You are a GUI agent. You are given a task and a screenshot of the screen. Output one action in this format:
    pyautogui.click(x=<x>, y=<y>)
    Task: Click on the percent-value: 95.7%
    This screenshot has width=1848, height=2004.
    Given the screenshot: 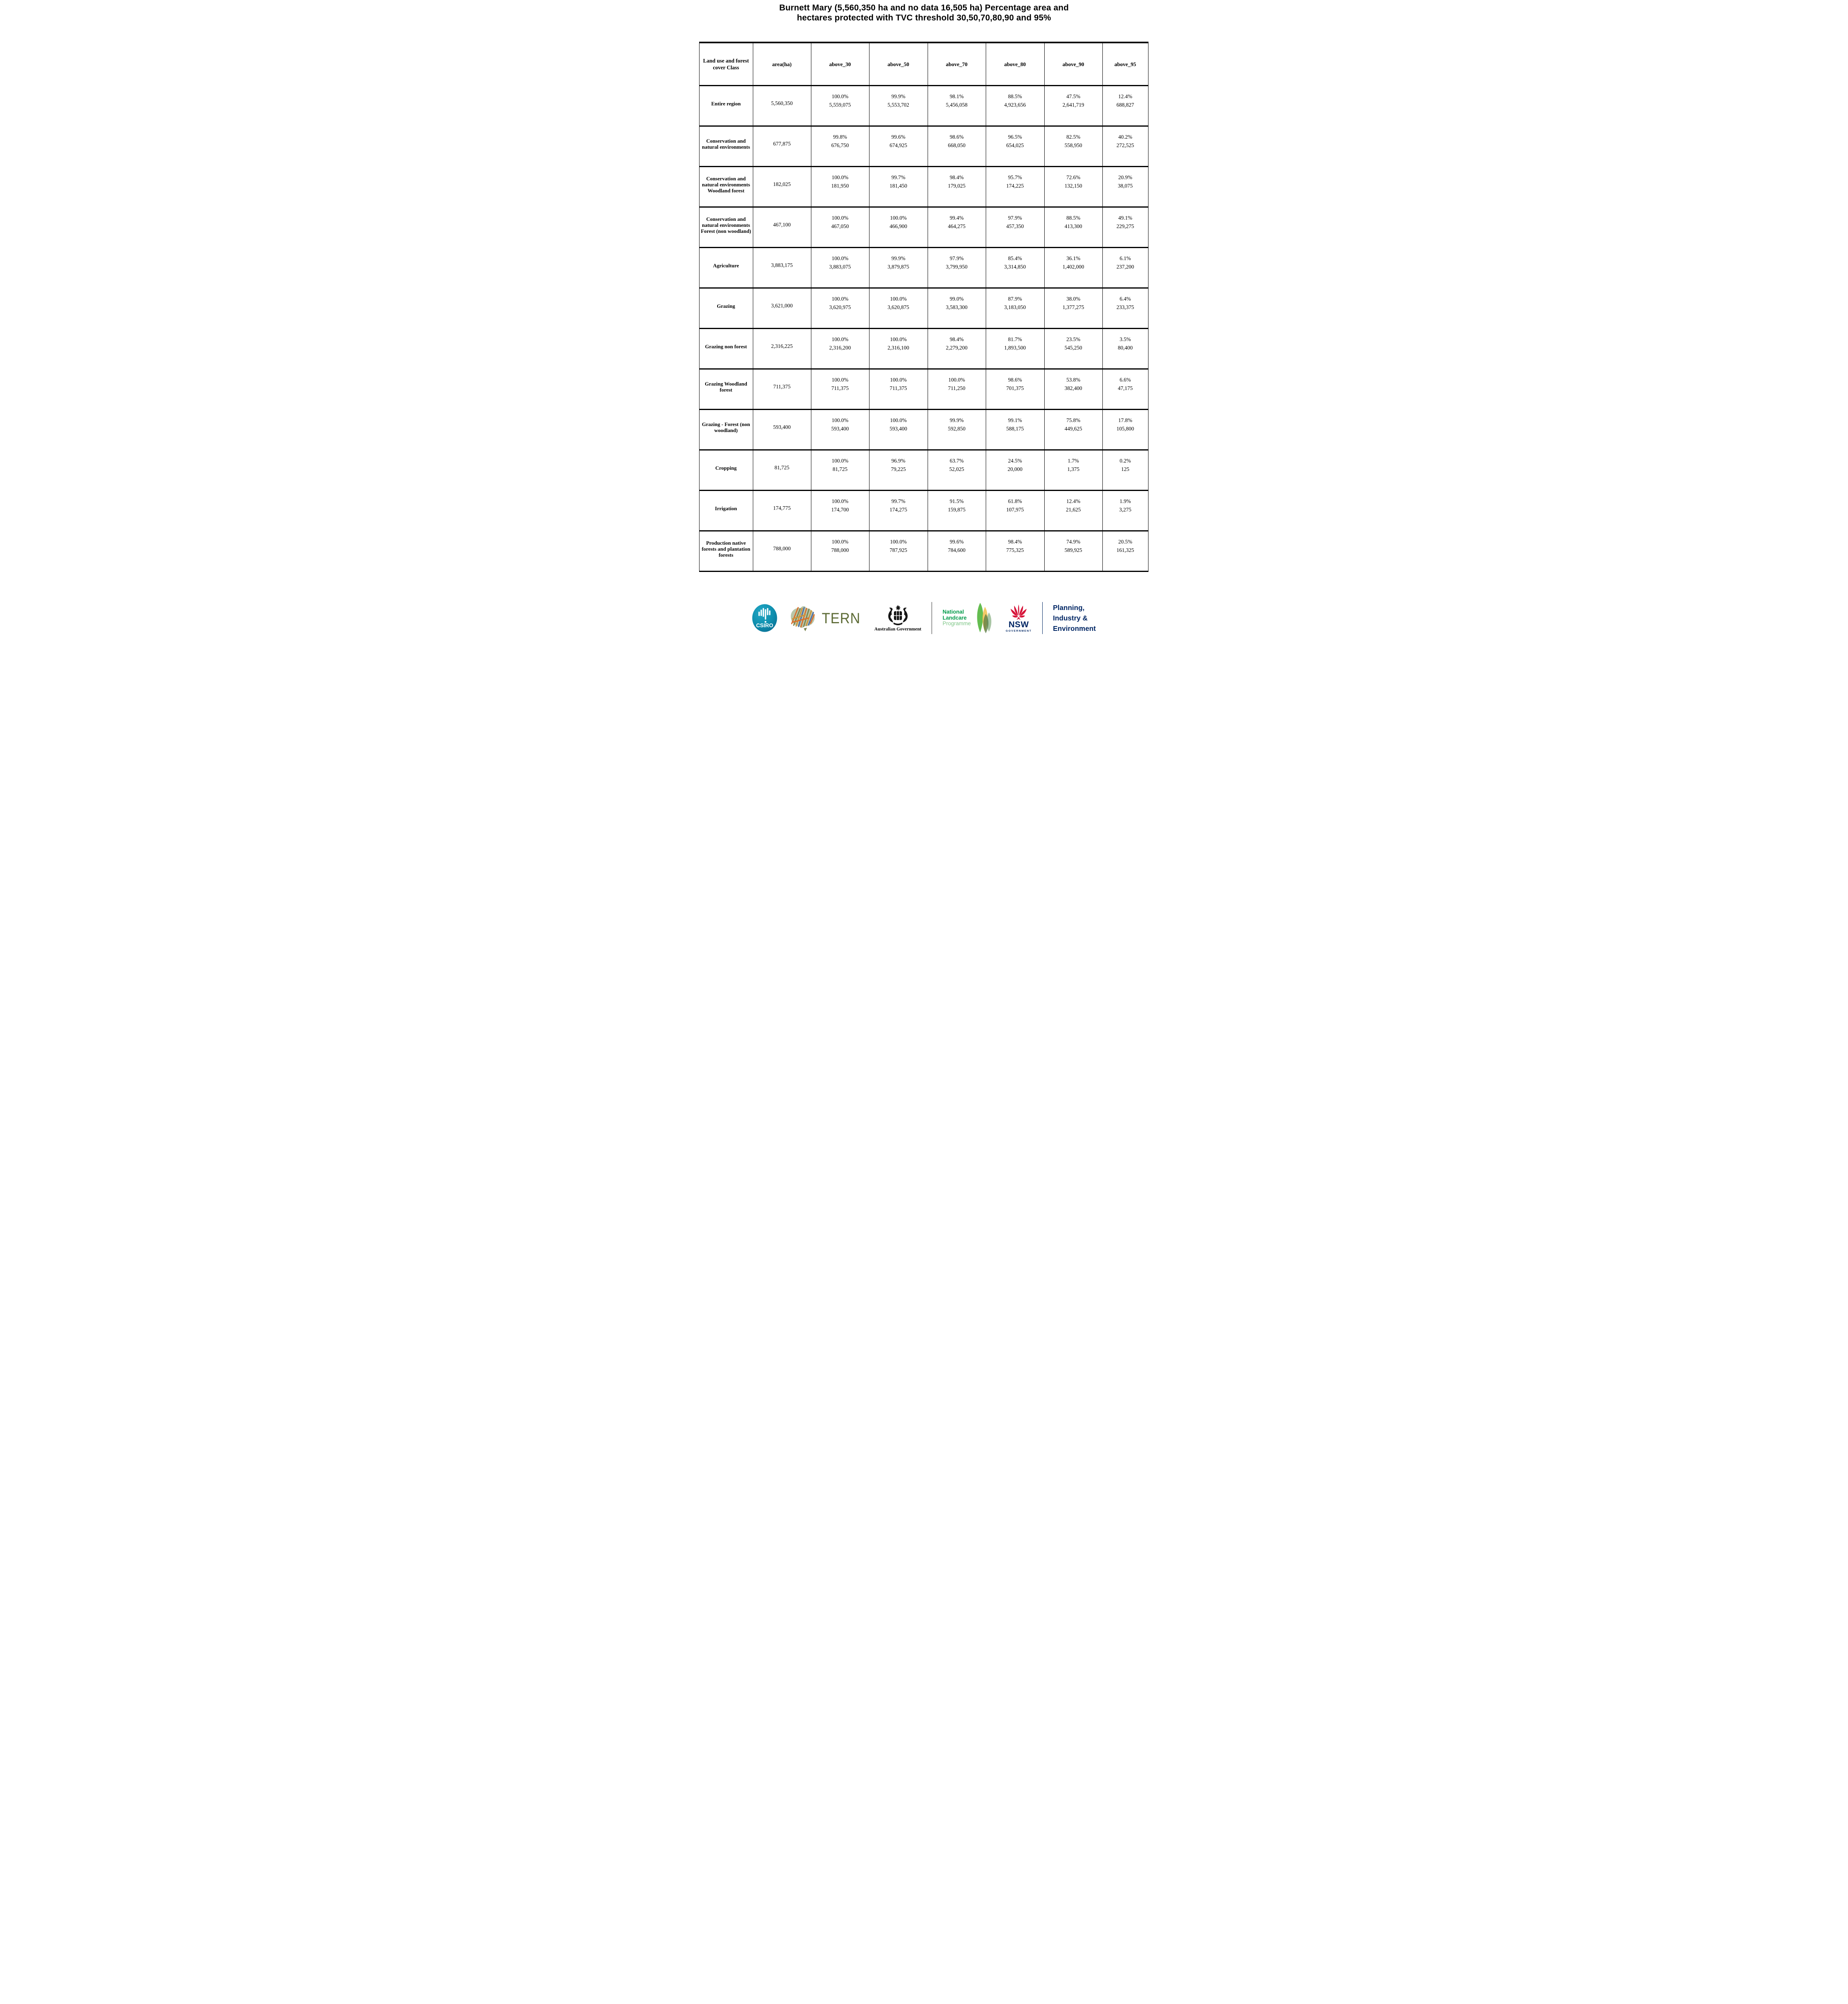 What is the action you would take?
    pyautogui.click(x=1015, y=177)
    